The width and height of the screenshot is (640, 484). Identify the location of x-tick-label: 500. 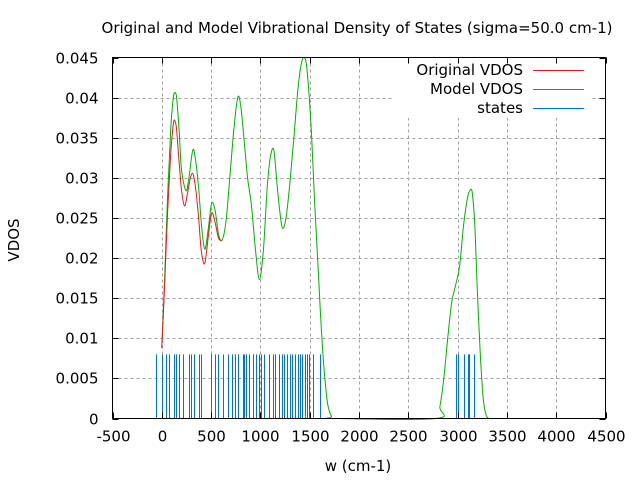
(211, 437).